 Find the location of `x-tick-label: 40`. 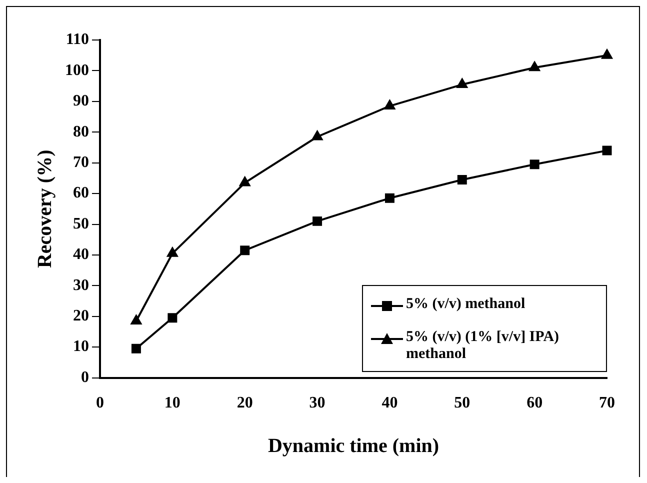

x-tick-label: 40 is located at coordinates (390, 403).